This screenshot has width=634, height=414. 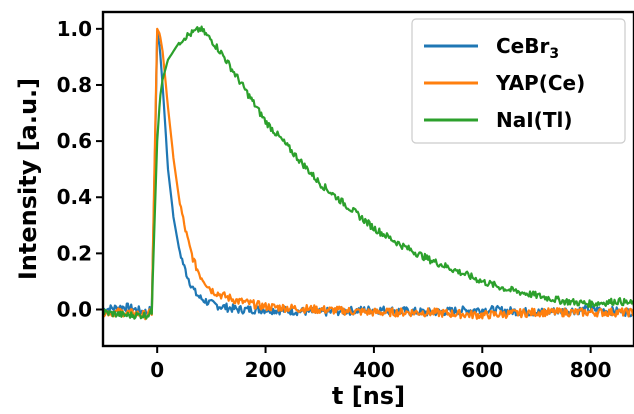 What do you see at coordinates (74, 197) in the screenshot?
I see `y-tick-label: 0.4` at bounding box center [74, 197].